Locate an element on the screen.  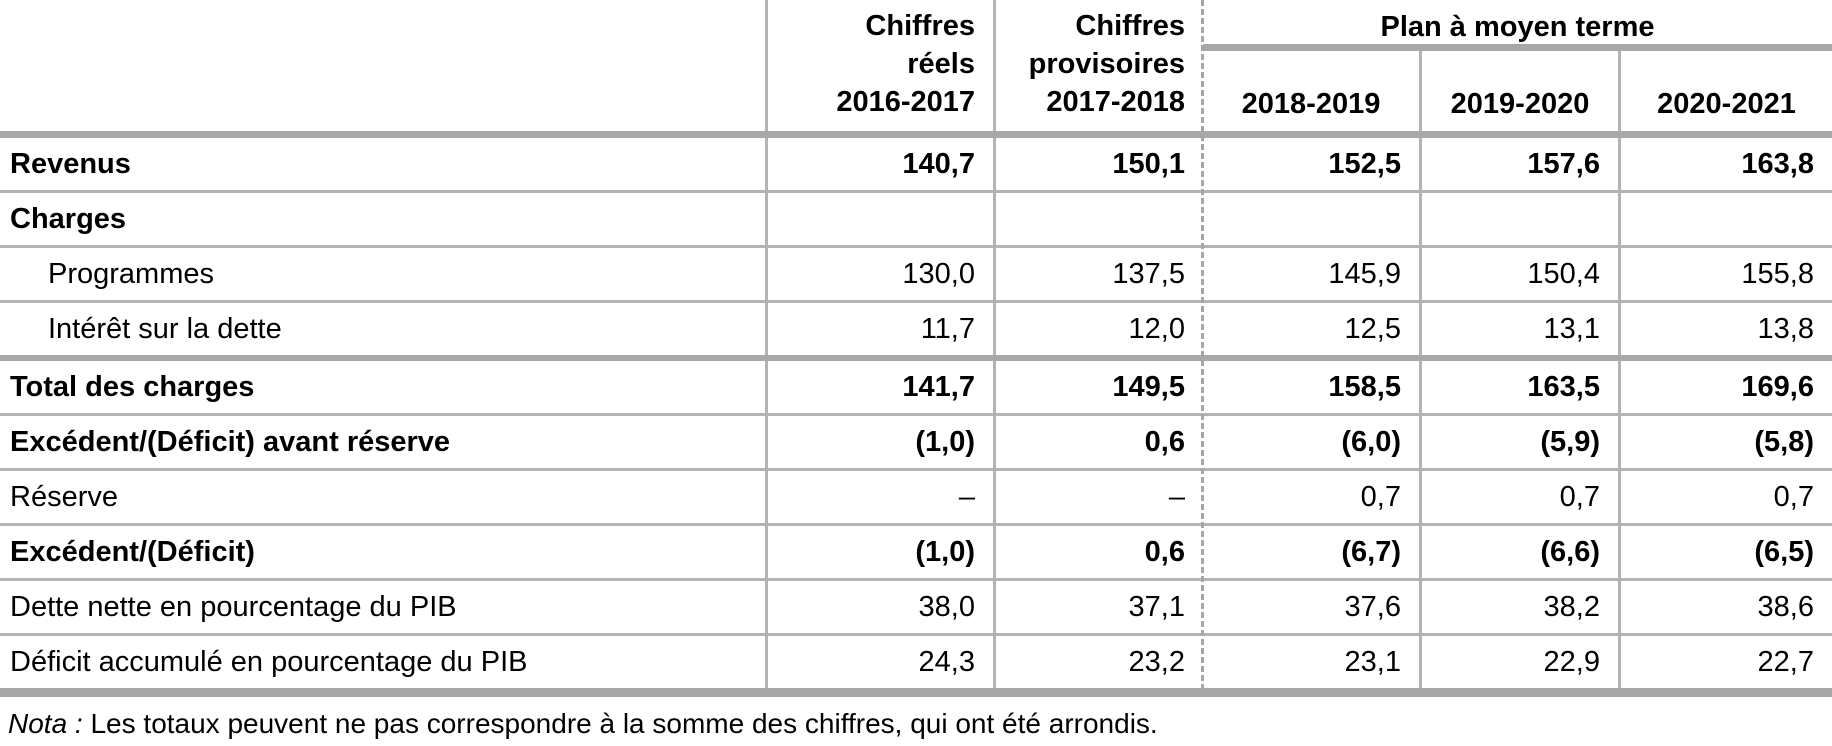
value-cell: 150,4 is located at coordinates (1518, 274).